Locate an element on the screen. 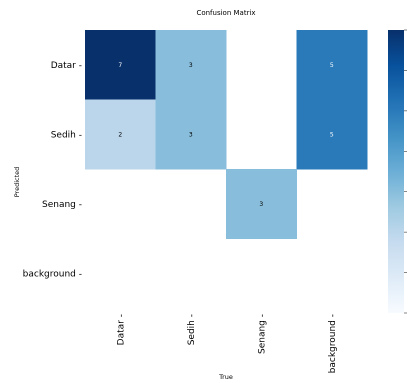 This screenshot has width=408, height=383. chart-title: Confusion Matrix is located at coordinates (225, 13).